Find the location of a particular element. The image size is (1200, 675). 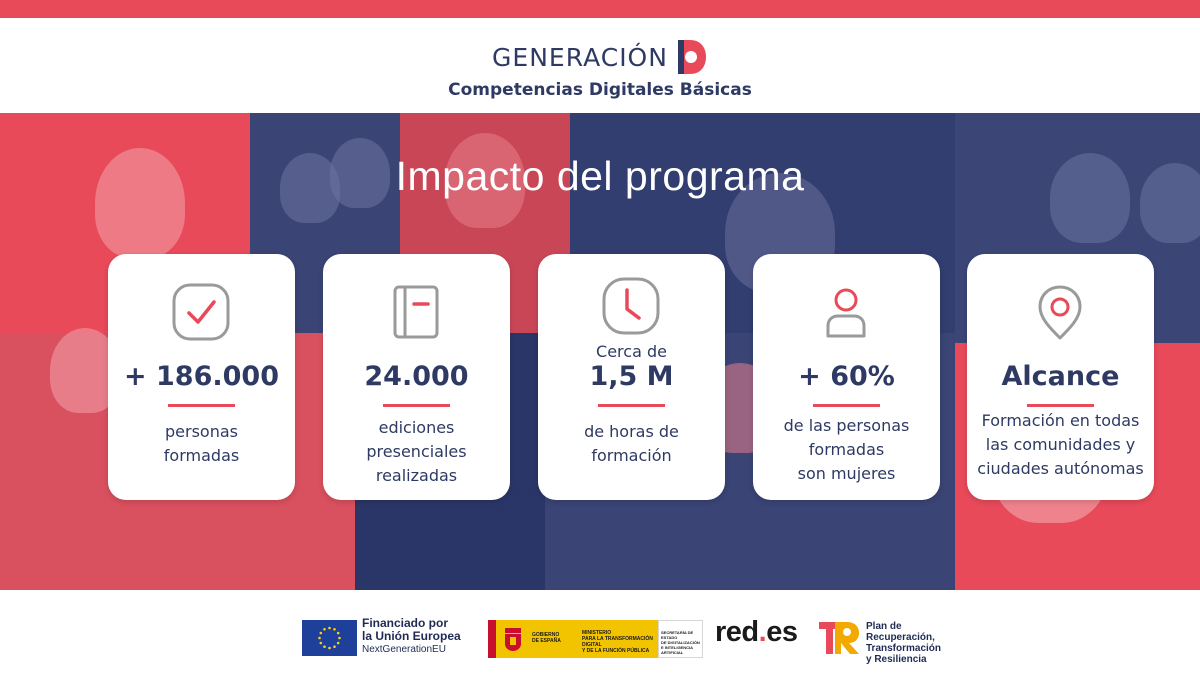

clock-icon is located at coordinates (631, 306).